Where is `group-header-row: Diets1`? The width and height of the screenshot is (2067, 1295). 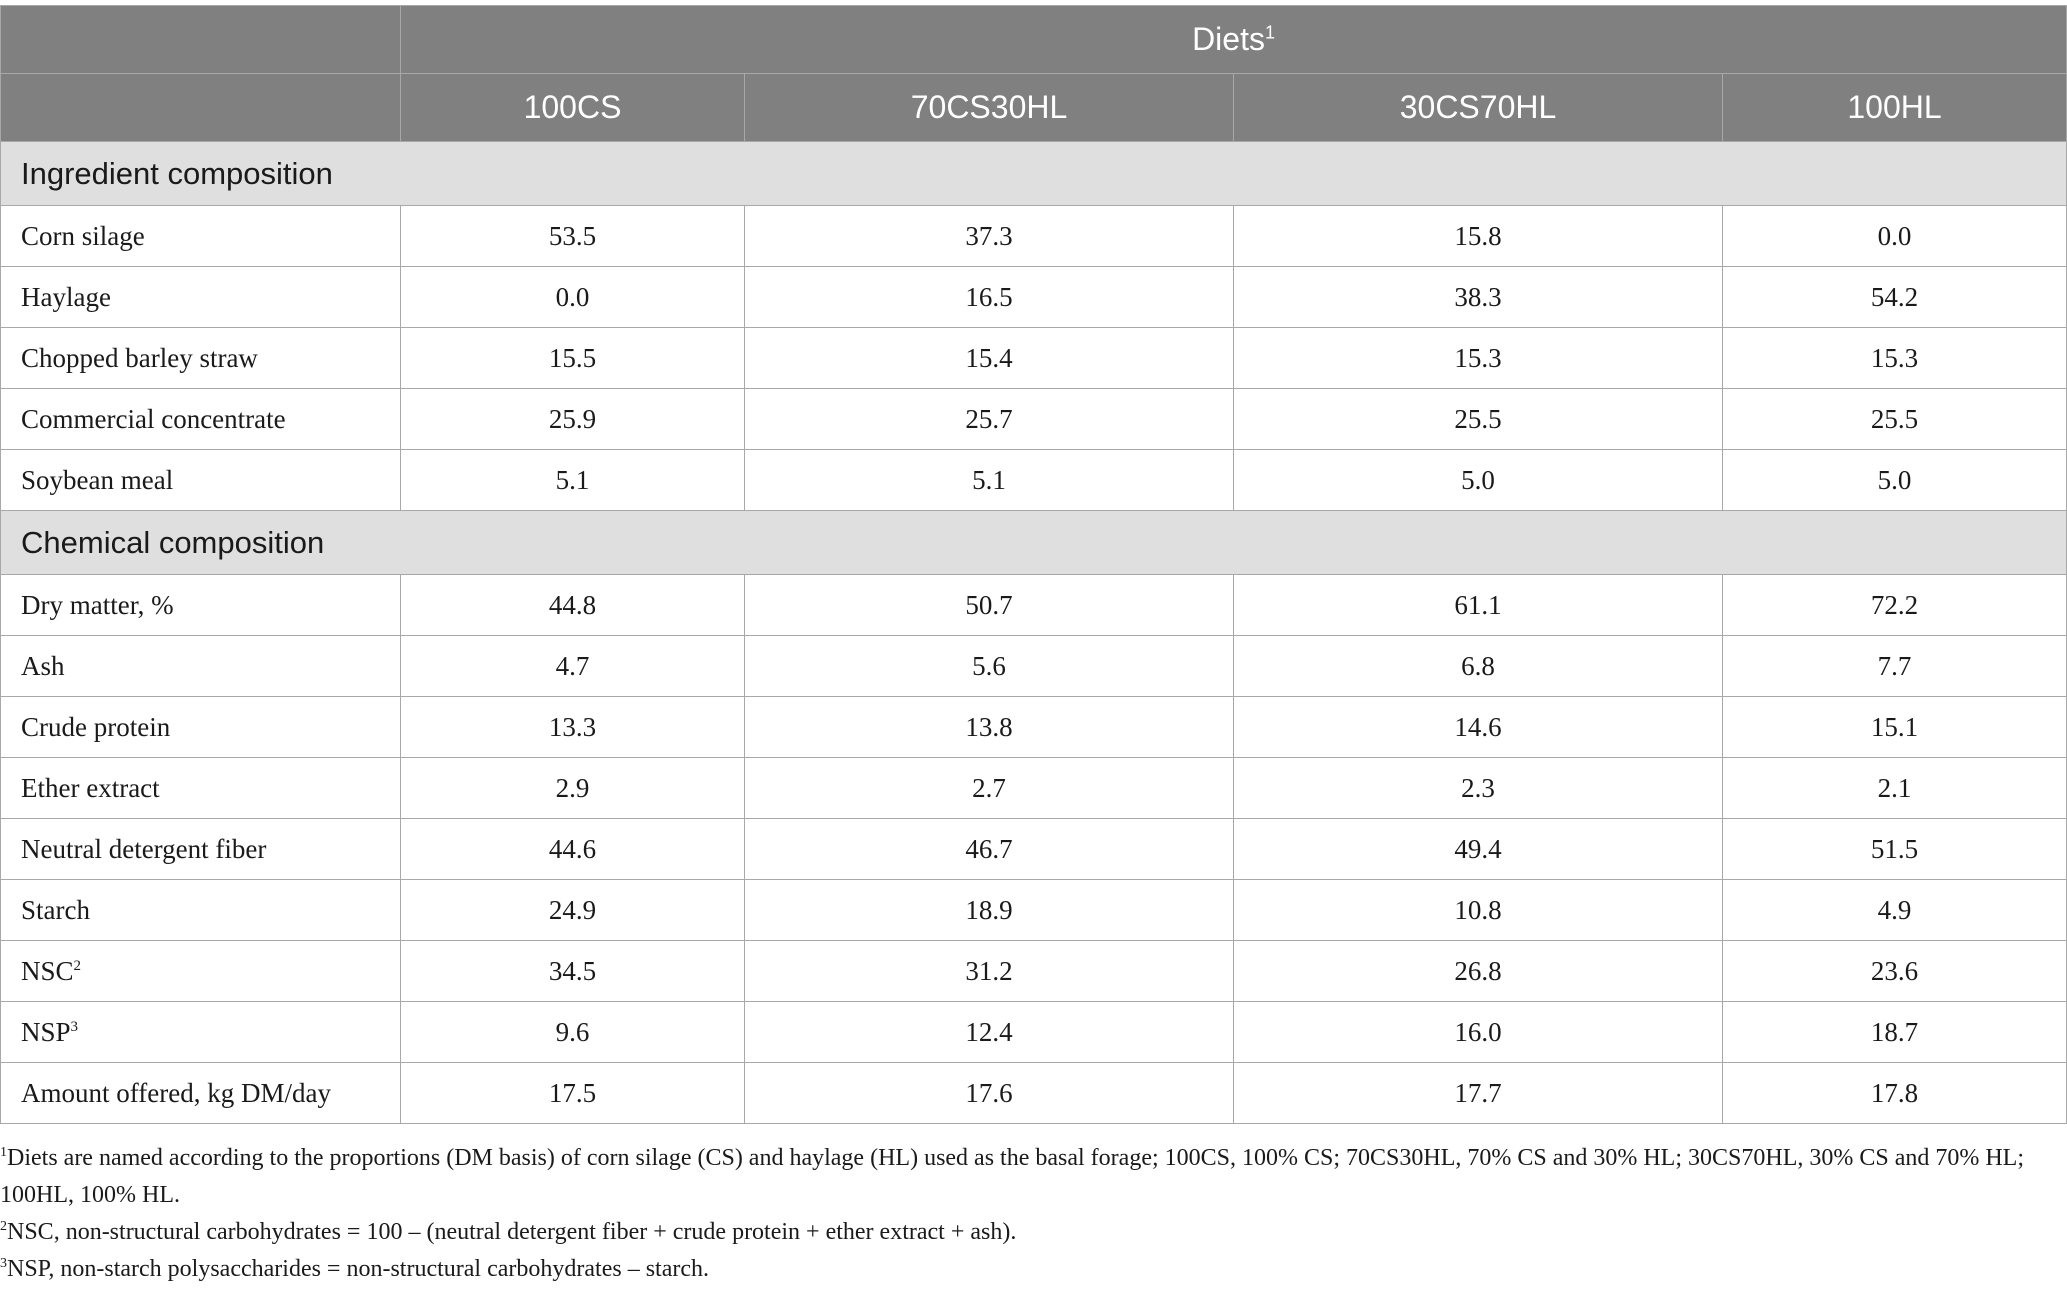 group-header-row: Diets1 is located at coordinates (1033, 39).